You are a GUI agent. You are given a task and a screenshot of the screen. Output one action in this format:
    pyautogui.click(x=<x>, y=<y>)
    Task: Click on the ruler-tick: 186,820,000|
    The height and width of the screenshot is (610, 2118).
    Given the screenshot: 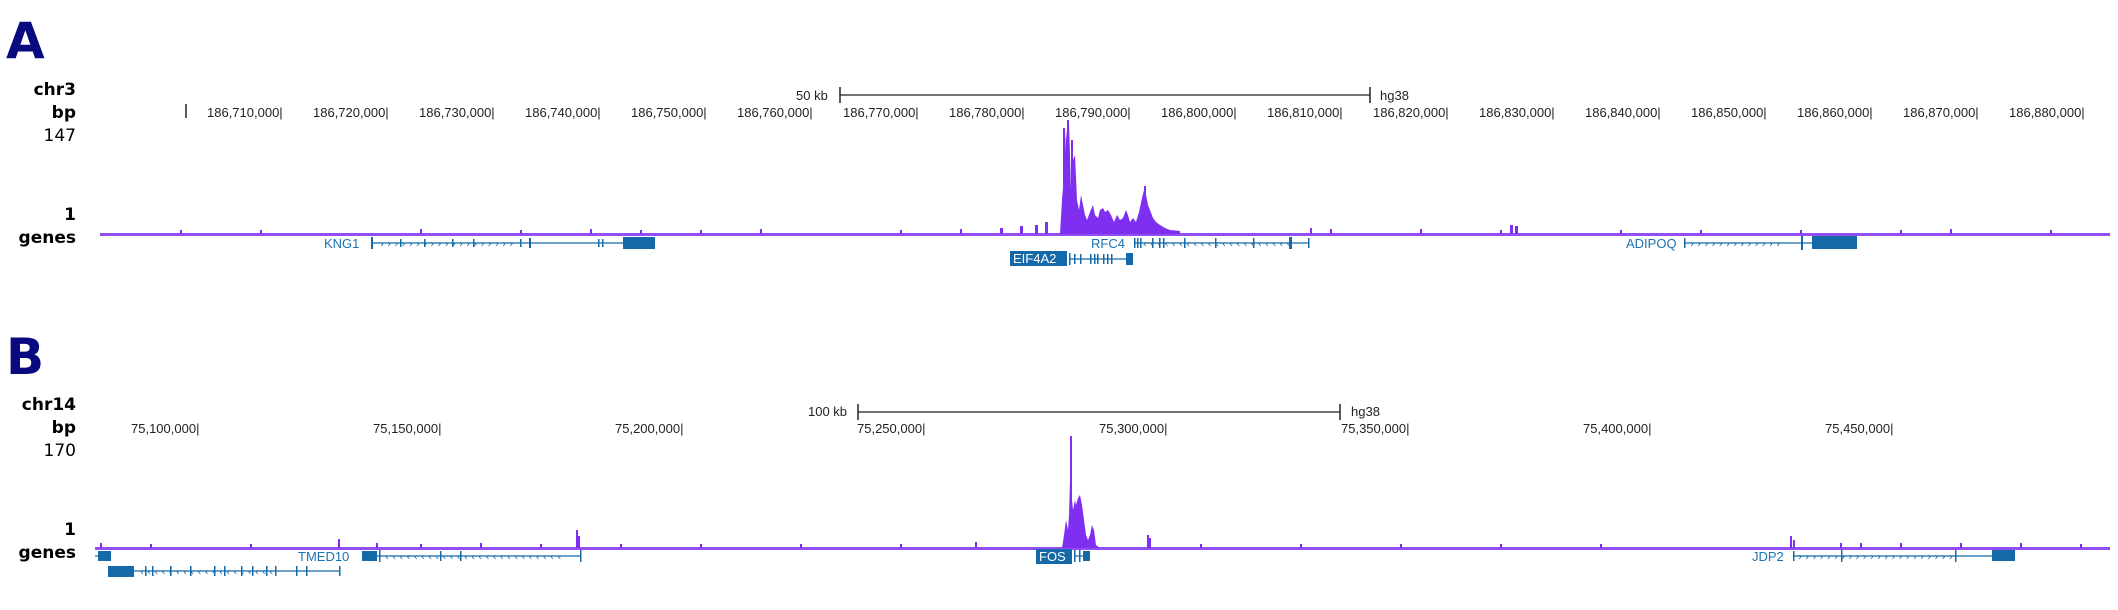 What is the action you would take?
    pyautogui.click(x=1411, y=112)
    